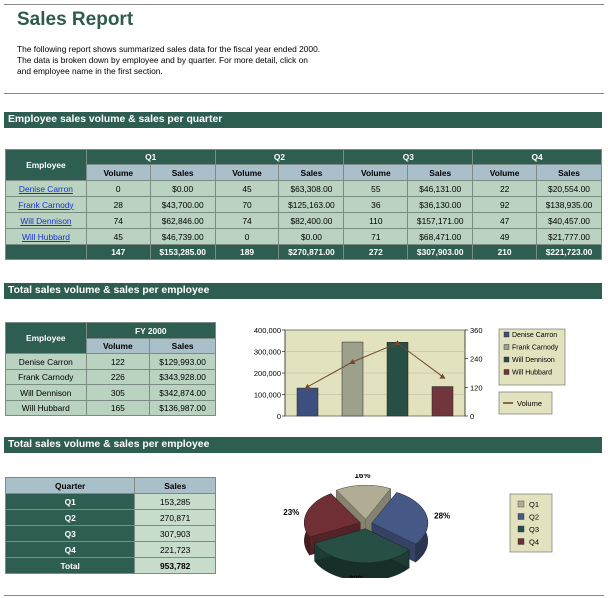  Describe the element at coordinates (110, 408) in the screenshot. I see `table-row: Will Hubbard 165 $136,987.00` at that location.